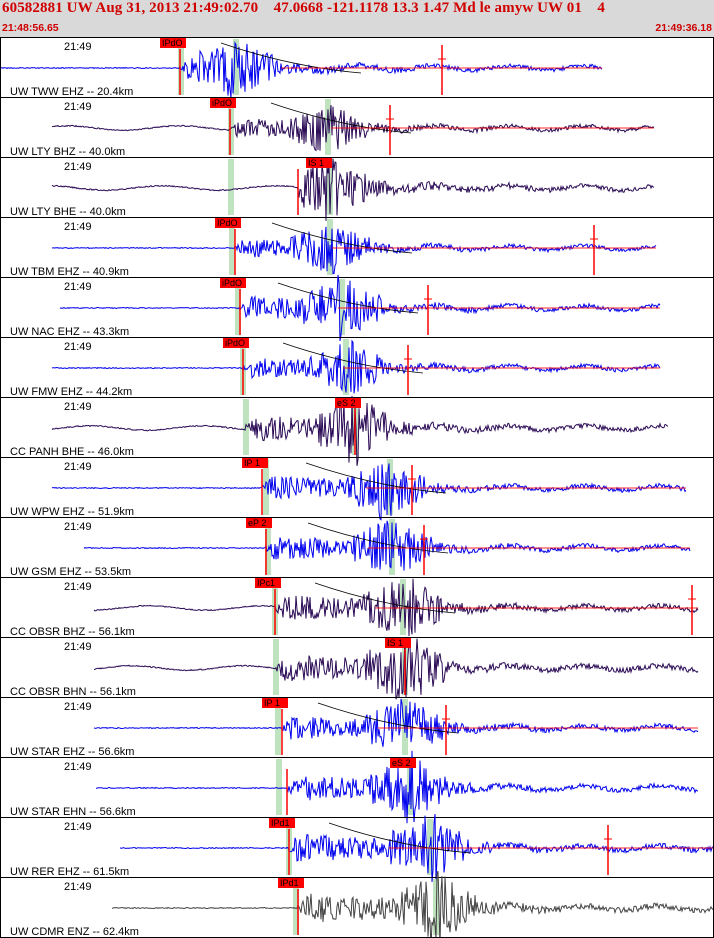  I want to click on station-label: UW LTY BHZ -- 40.0km, so click(67, 152).